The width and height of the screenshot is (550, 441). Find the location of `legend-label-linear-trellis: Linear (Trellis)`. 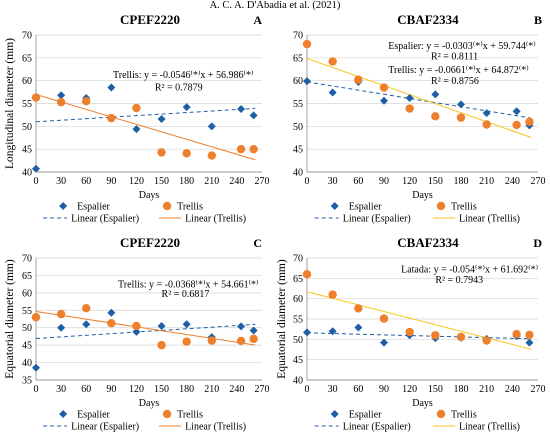

legend-label-linear-trellis: Linear (Trellis) is located at coordinates (215, 219).